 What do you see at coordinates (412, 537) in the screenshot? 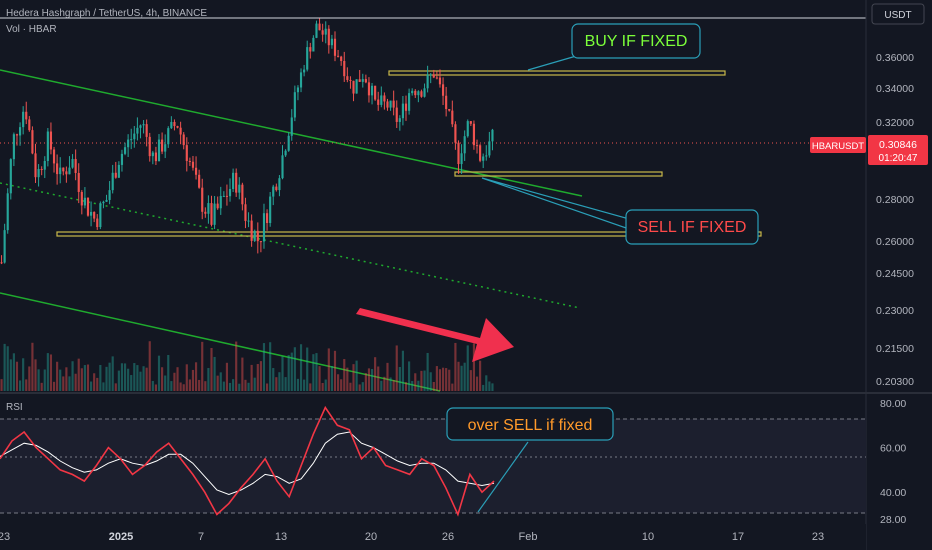
I see `time-axis: 23 2025 7 13 20 26 Feb 10 17 23` at bounding box center [412, 537].